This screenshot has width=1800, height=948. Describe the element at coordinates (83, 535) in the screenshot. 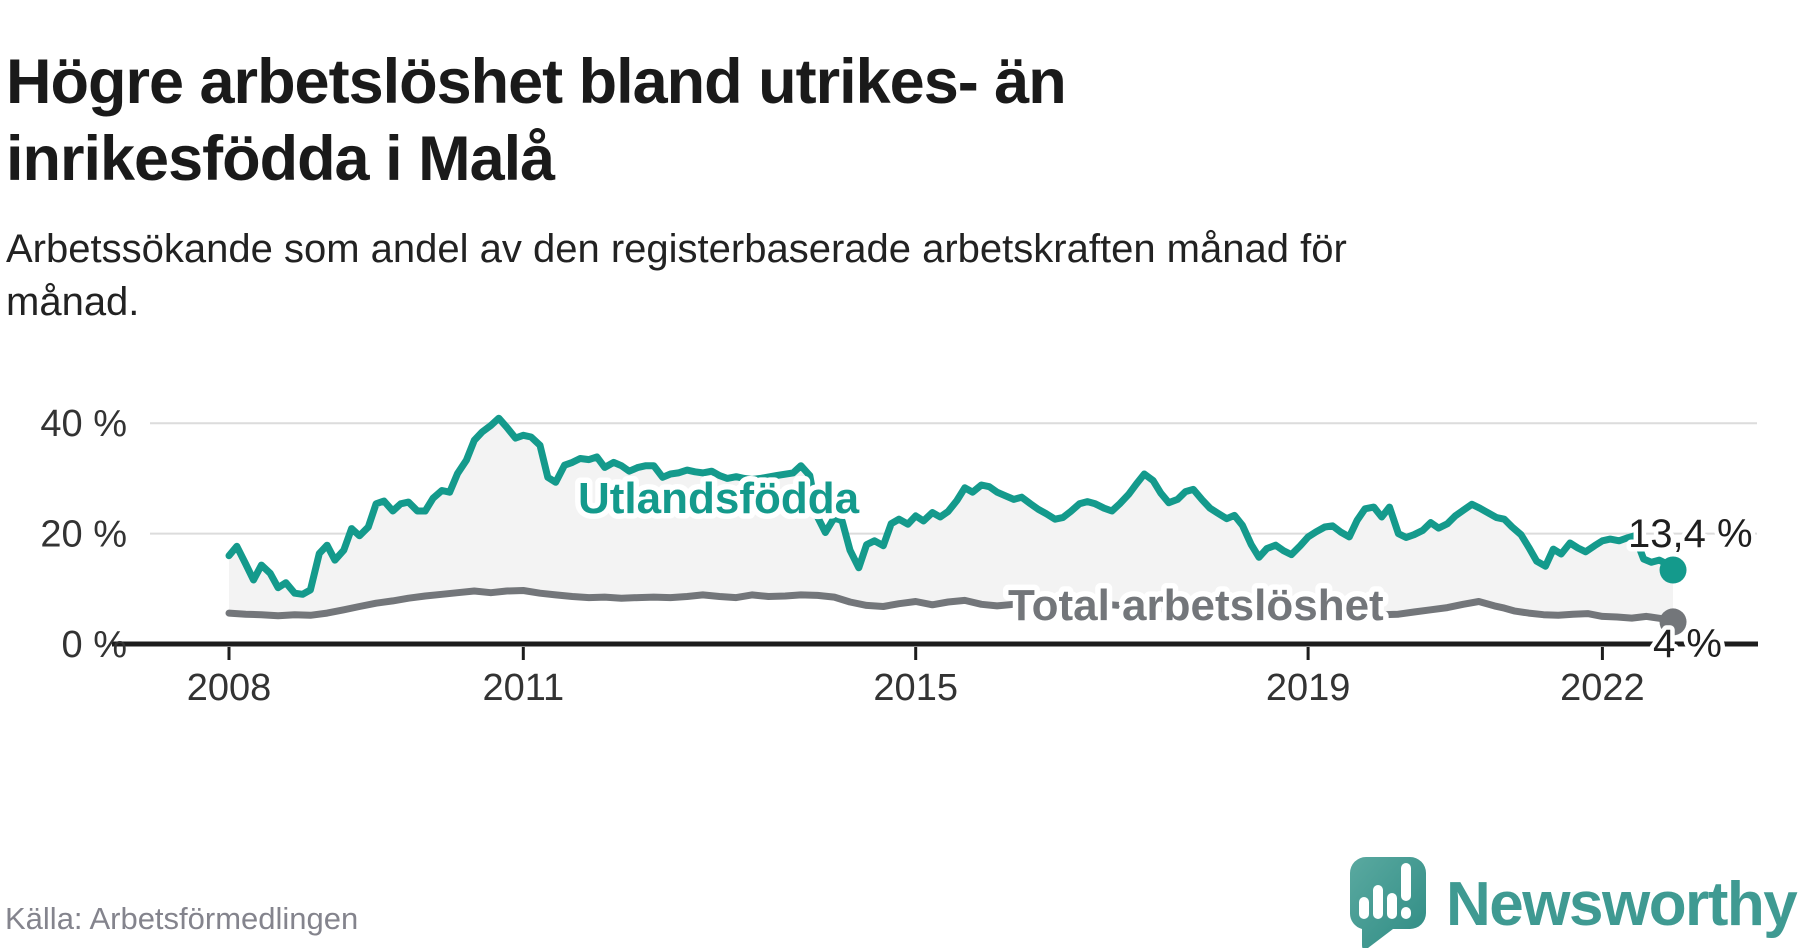

I see `y-tick-label: 20 %` at that location.